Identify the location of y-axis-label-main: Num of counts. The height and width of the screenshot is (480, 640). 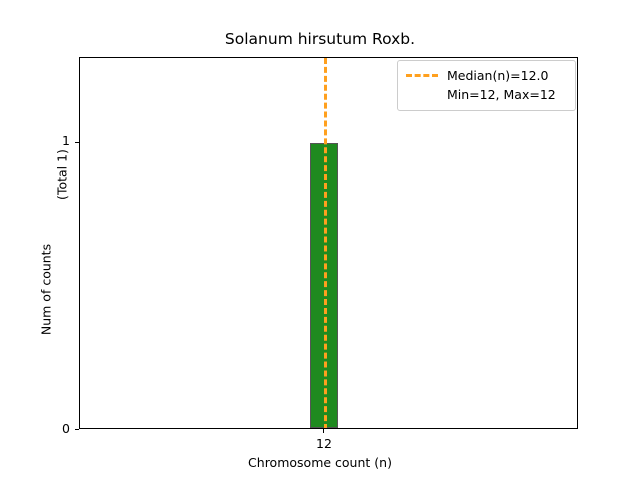
(46, 289).